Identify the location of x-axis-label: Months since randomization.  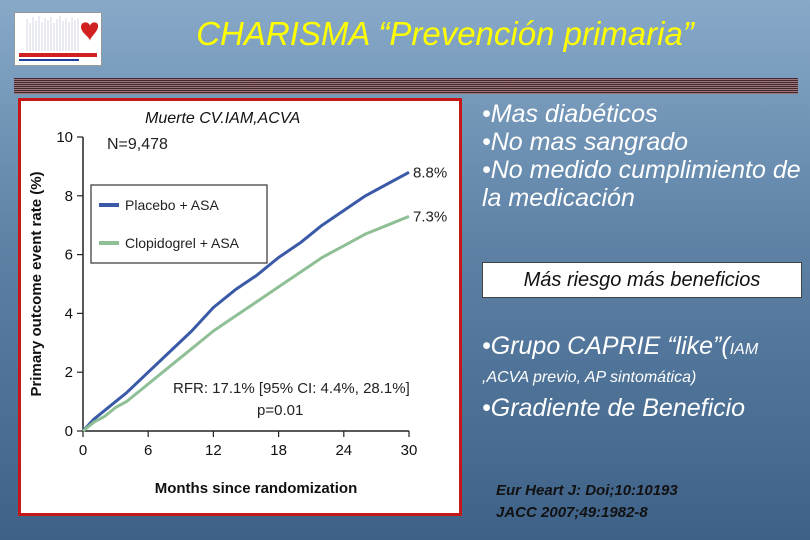
(256, 488).